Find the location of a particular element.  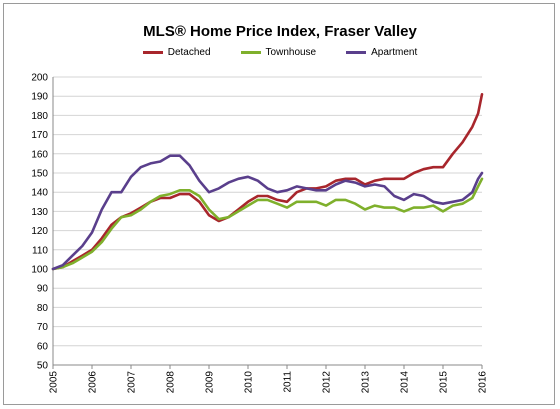

x-tick-label-2011: 2011 is located at coordinates (288, 382).